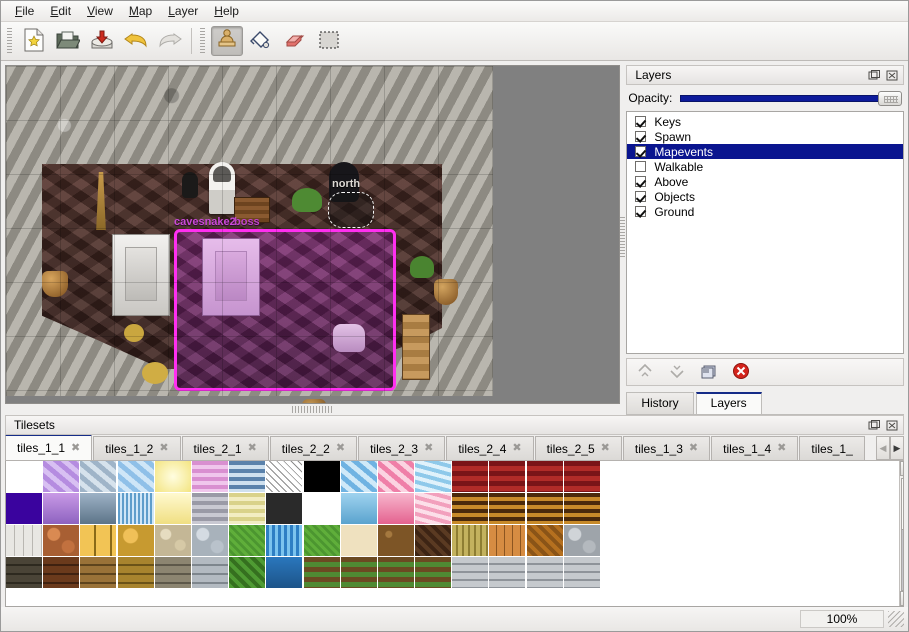 This screenshot has width=909, height=632. I want to click on float-icon, so click(873, 425).